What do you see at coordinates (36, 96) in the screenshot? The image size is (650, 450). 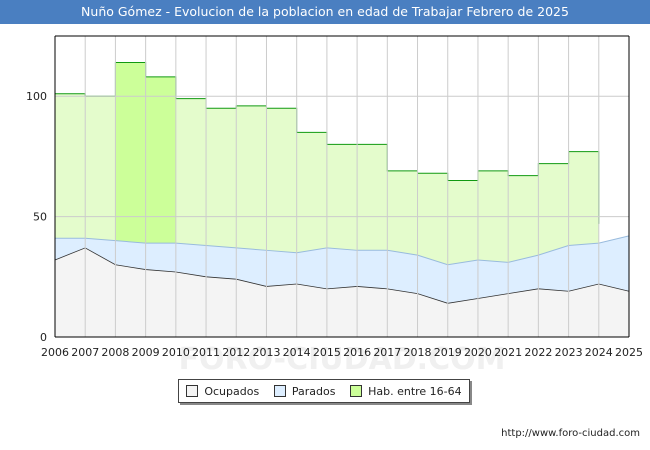 I see `y-tick-label-100: 100` at bounding box center [36, 96].